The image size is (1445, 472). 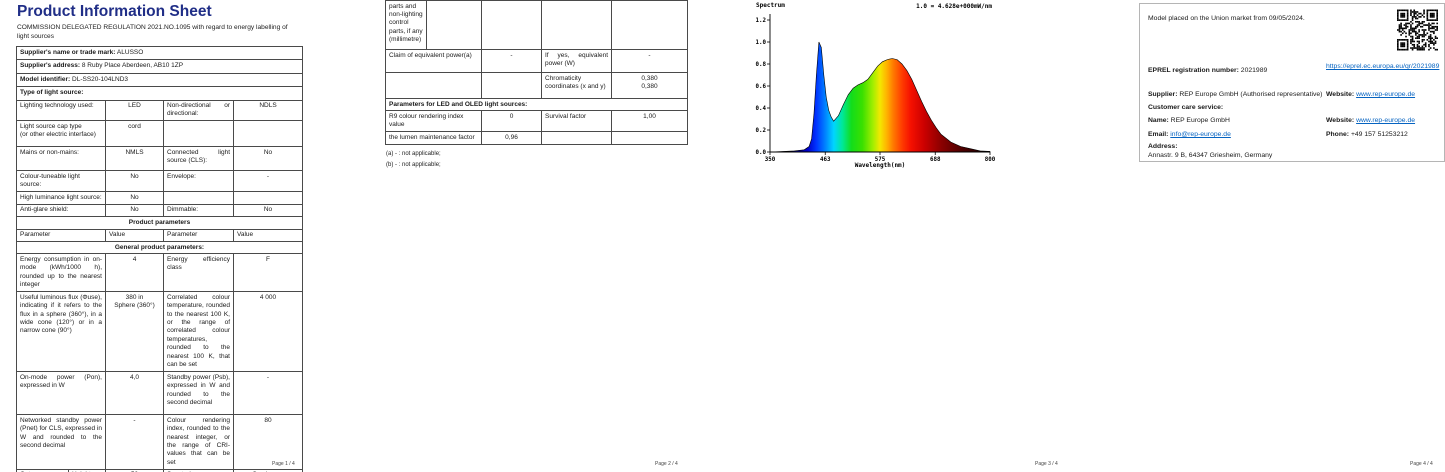 What do you see at coordinates (770, 160) in the screenshot?
I see `svg-text: 350` at bounding box center [770, 160].